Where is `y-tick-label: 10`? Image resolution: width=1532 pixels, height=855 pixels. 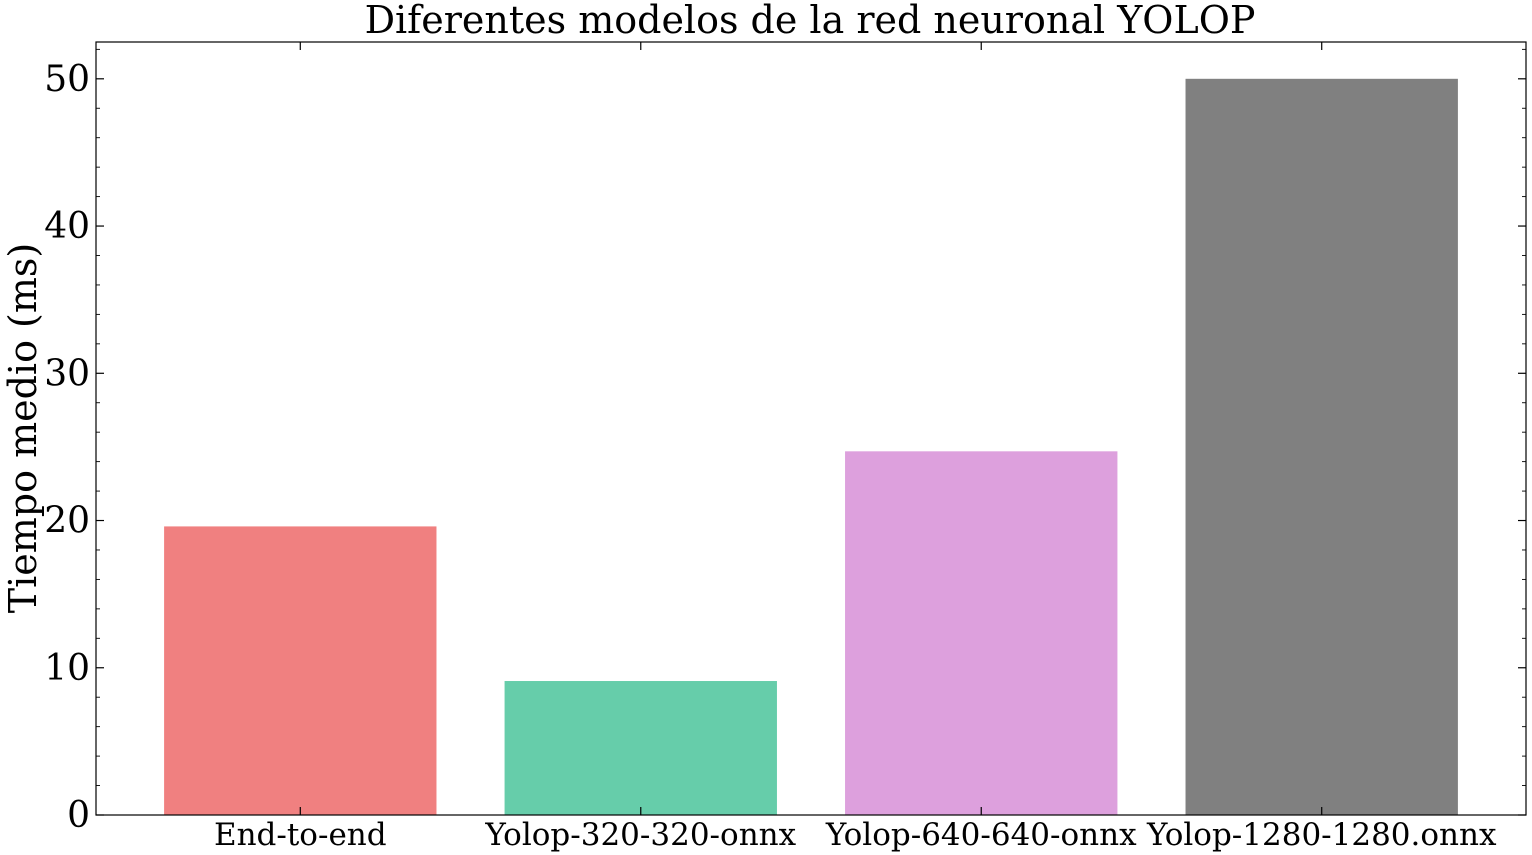 y-tick-label: 10 is located at coordinates (67, 668).